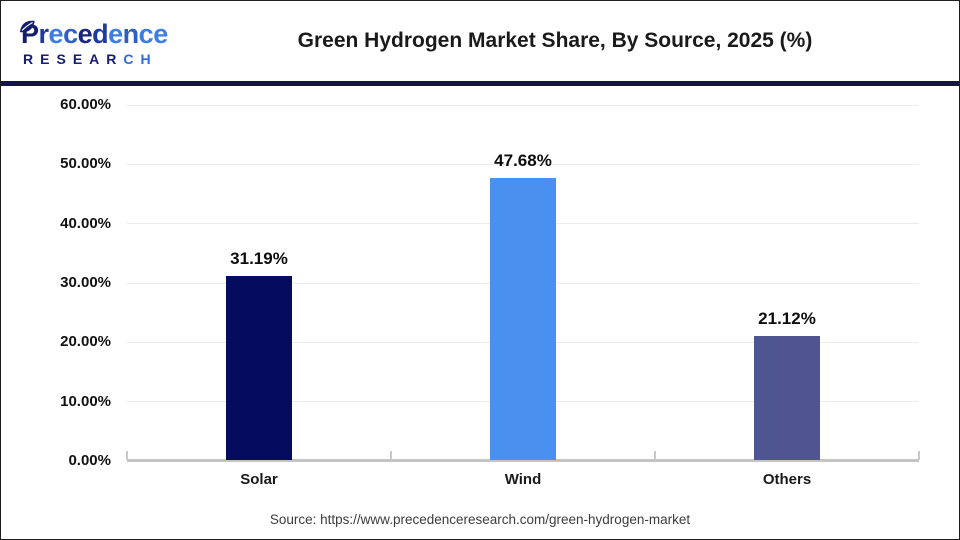  I want to click on y-axis-label: 60.00%, so click(85, 104).